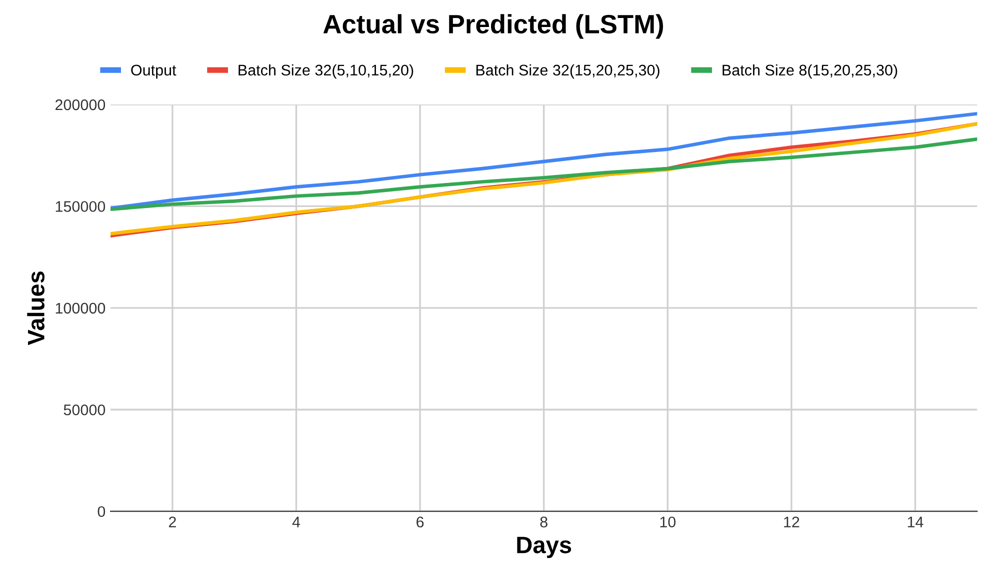  I want to click on y-tick-label: 200000, so click(80, 104).